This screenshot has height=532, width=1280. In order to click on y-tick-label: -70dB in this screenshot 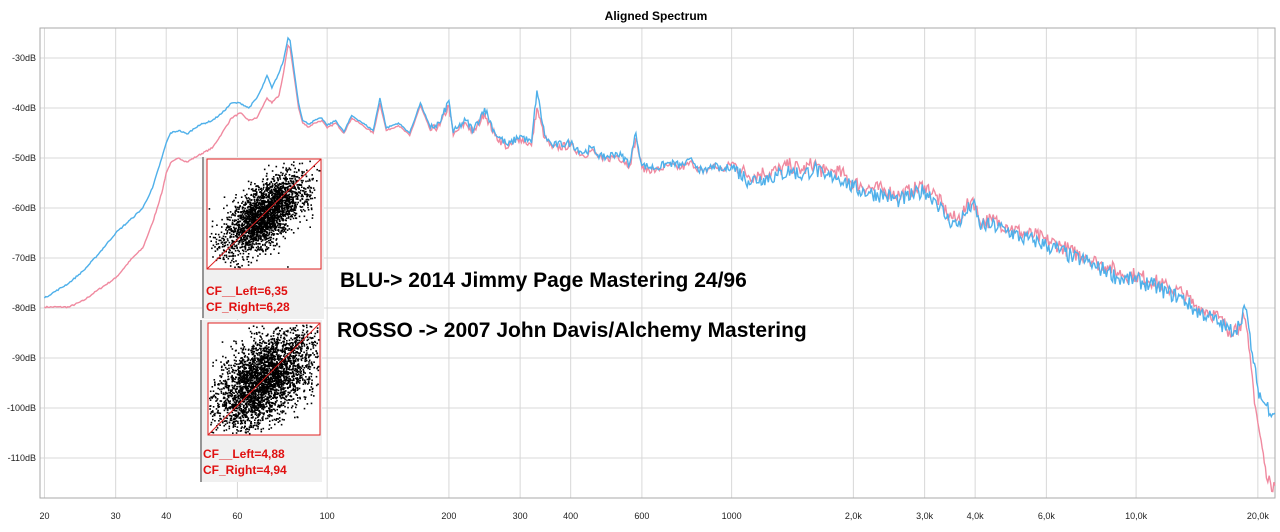, I will do `click(24, 258)`.